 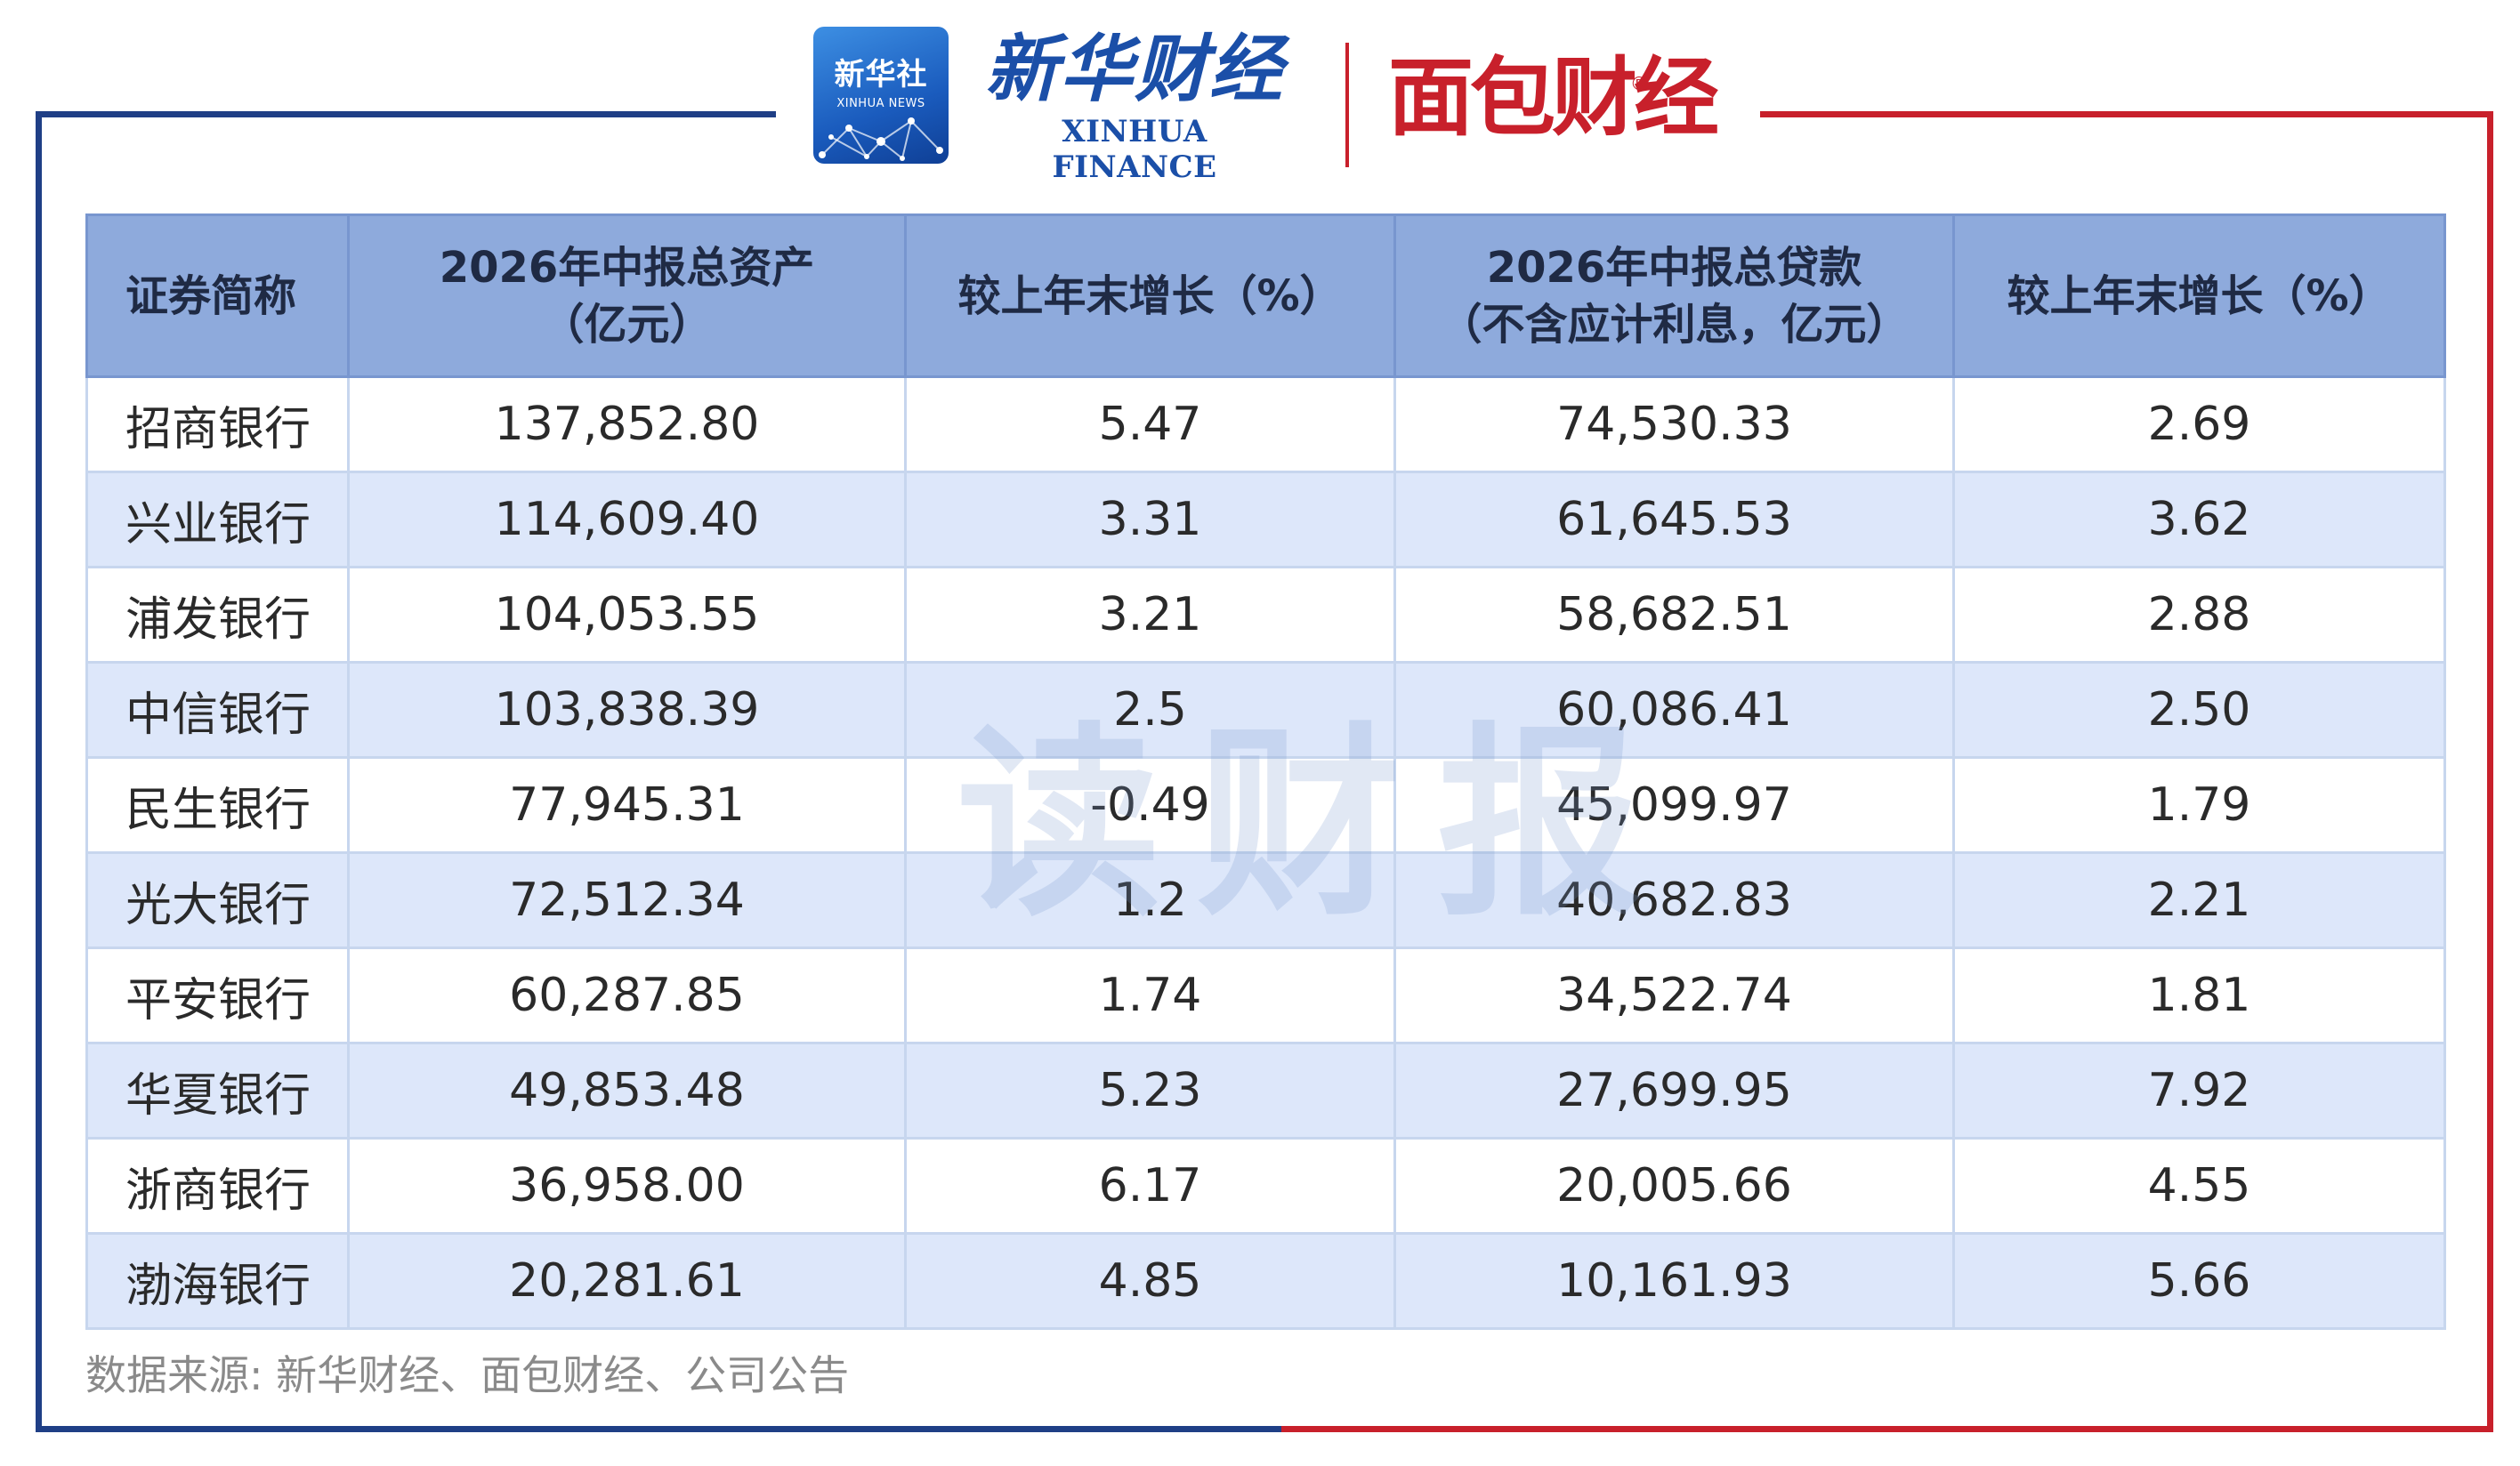 I want to click on table-row: 平安银行 60,287.85 1.74 34,522.74 1.81, so click(x=1265, y=995).